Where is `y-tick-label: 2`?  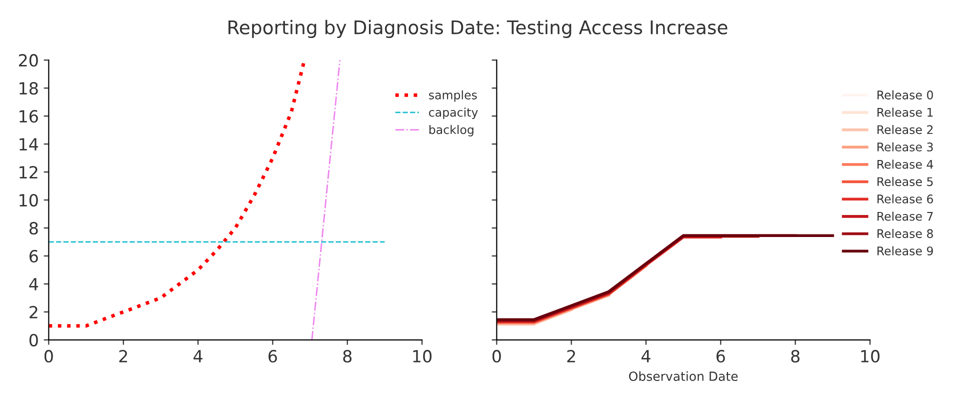 y-tick-label: 2 is located at coordinates (34, 312).